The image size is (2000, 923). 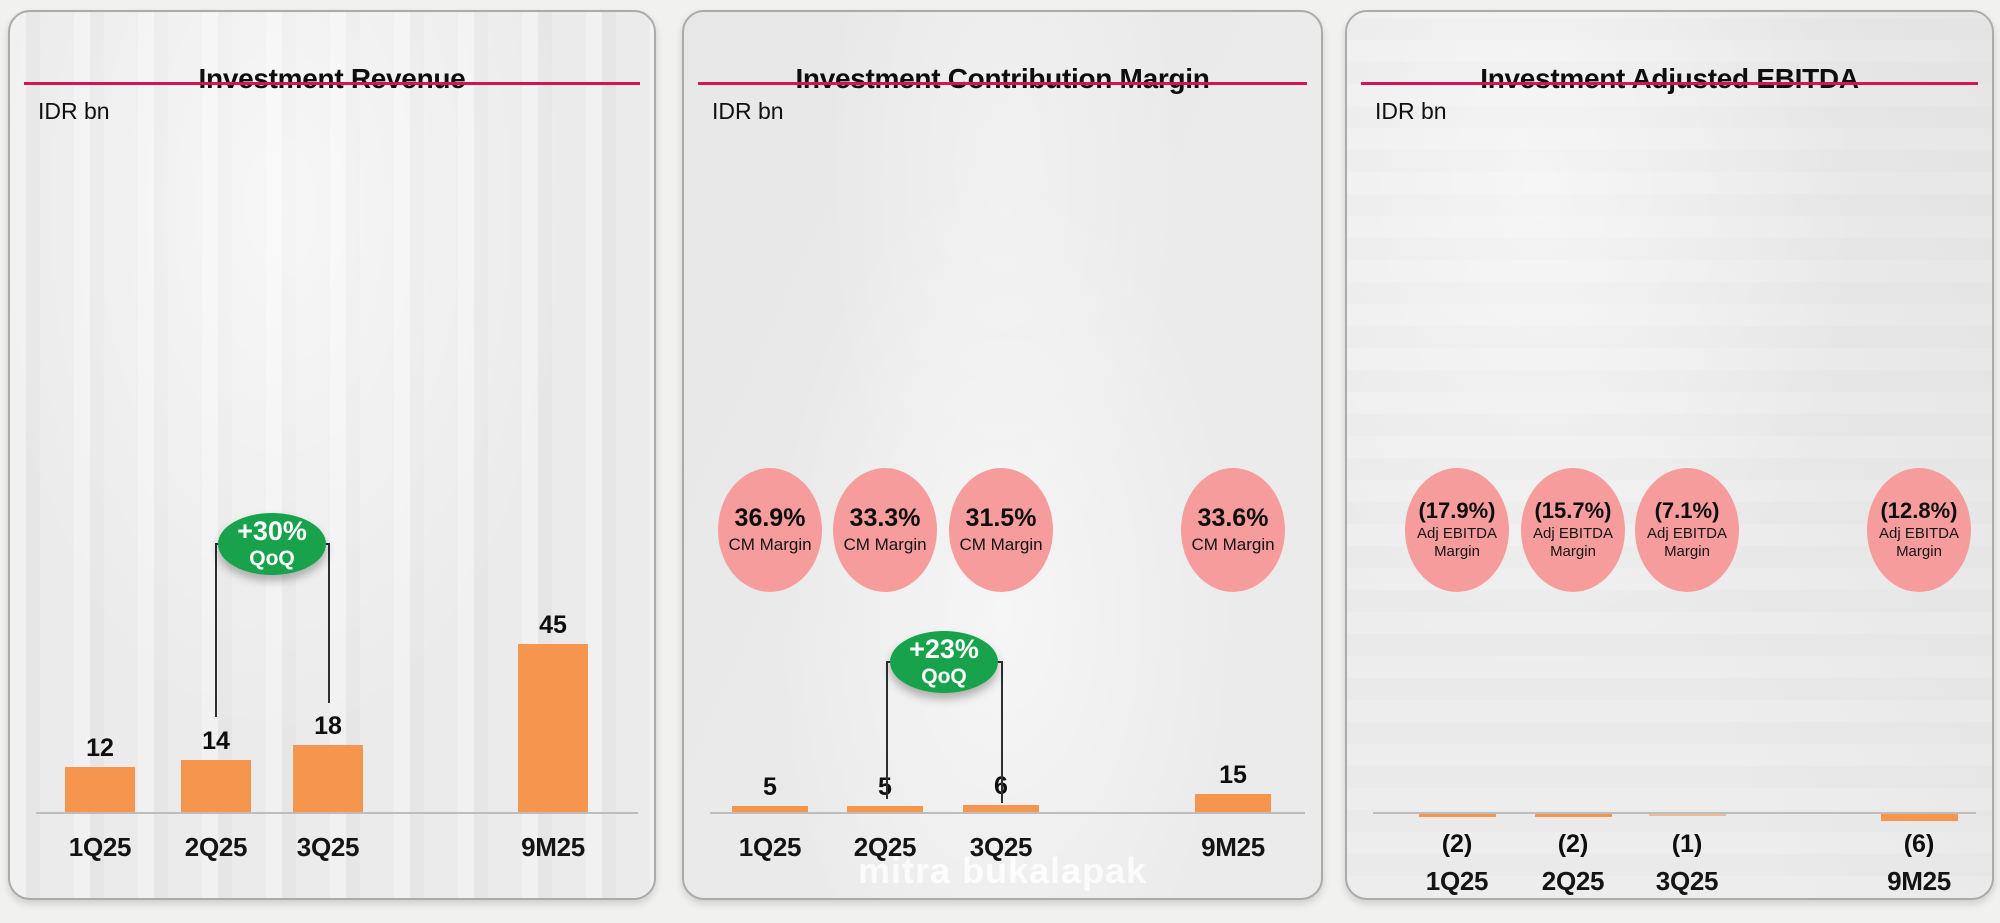 I want to click on bar-value-label: 15, so click(x=1233, y=775).